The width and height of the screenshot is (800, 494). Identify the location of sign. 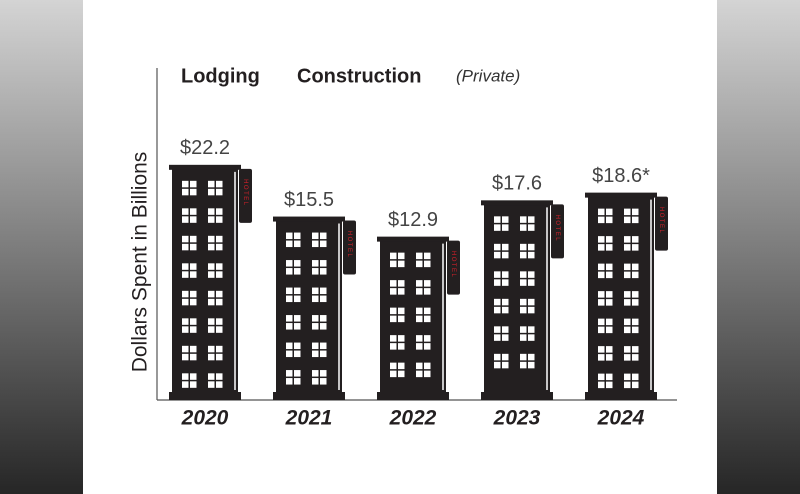
(349, 247).